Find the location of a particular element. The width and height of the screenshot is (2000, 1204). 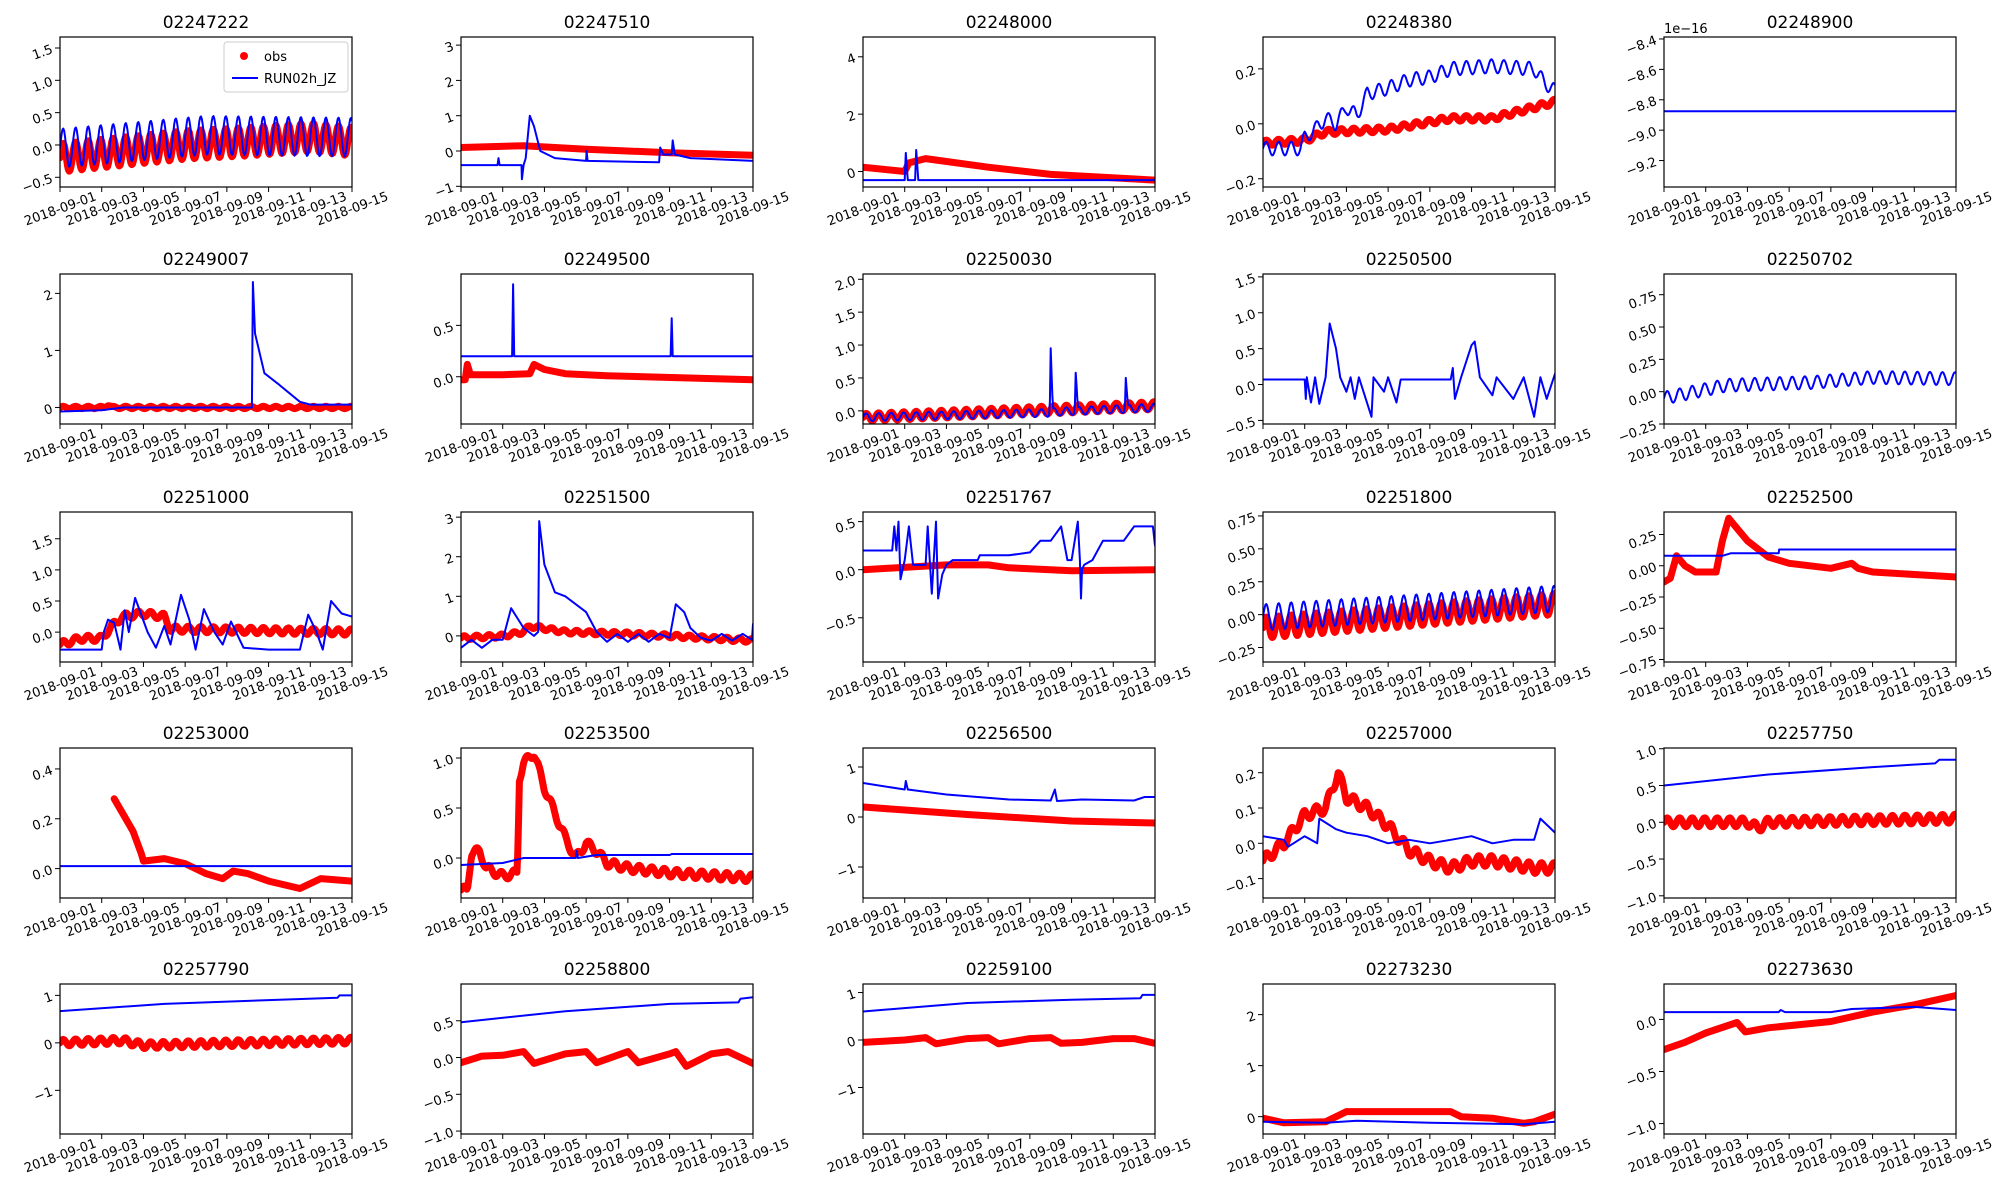

y-tick-label: 0.1 is located at coordinates (1246, 812).